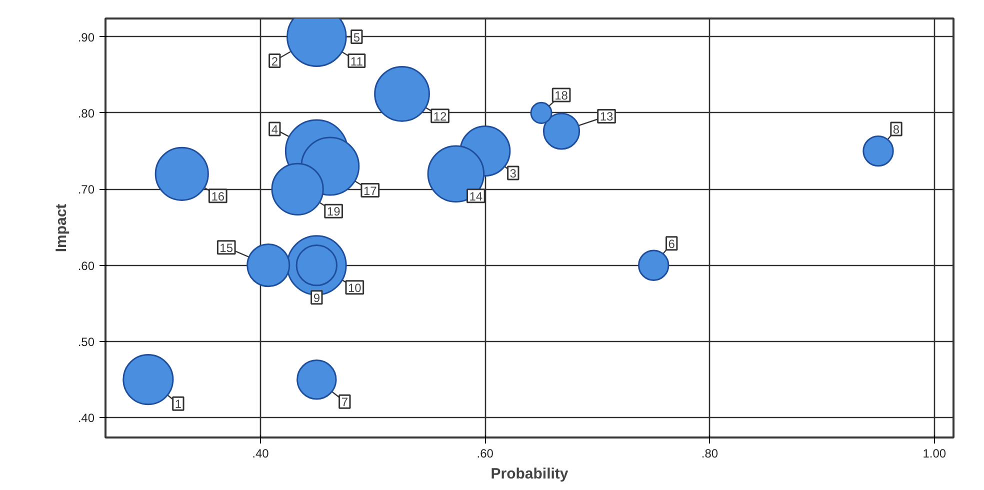  What do you see at coordinates (440, 116) in the screenshot?
I see `annotation: 12` at bounding box center [440, 116].